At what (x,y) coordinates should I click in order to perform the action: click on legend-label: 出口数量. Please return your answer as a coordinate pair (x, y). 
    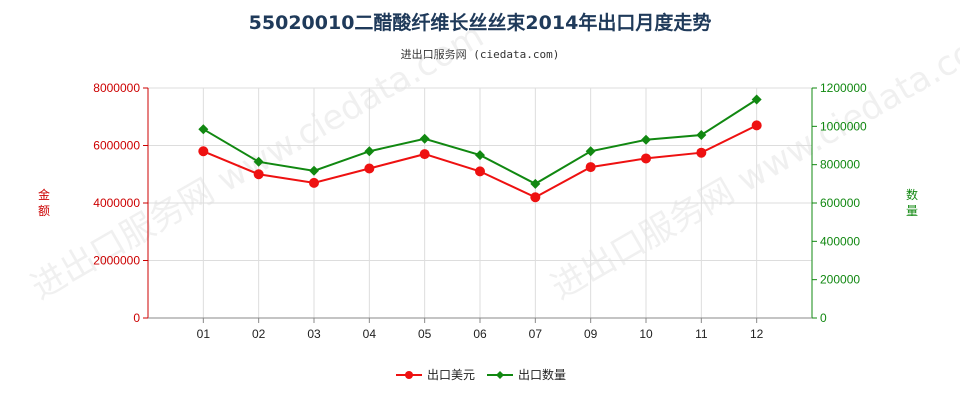
    Looking at the image, I should click on (542, 374).